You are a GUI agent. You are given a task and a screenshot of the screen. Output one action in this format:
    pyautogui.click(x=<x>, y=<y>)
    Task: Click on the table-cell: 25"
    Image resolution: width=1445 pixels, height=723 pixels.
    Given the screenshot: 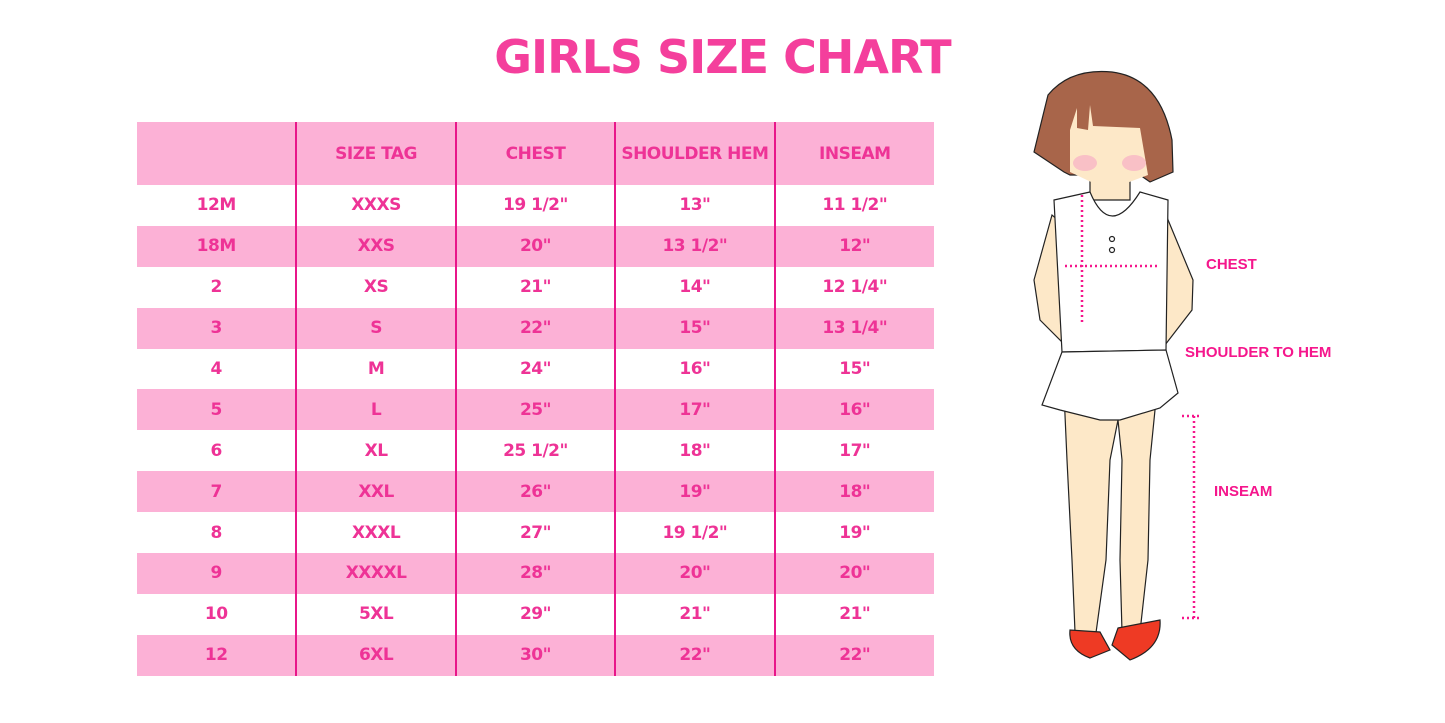 What is the action you would take?
    pyautogui.click(x=535, y=410)
    